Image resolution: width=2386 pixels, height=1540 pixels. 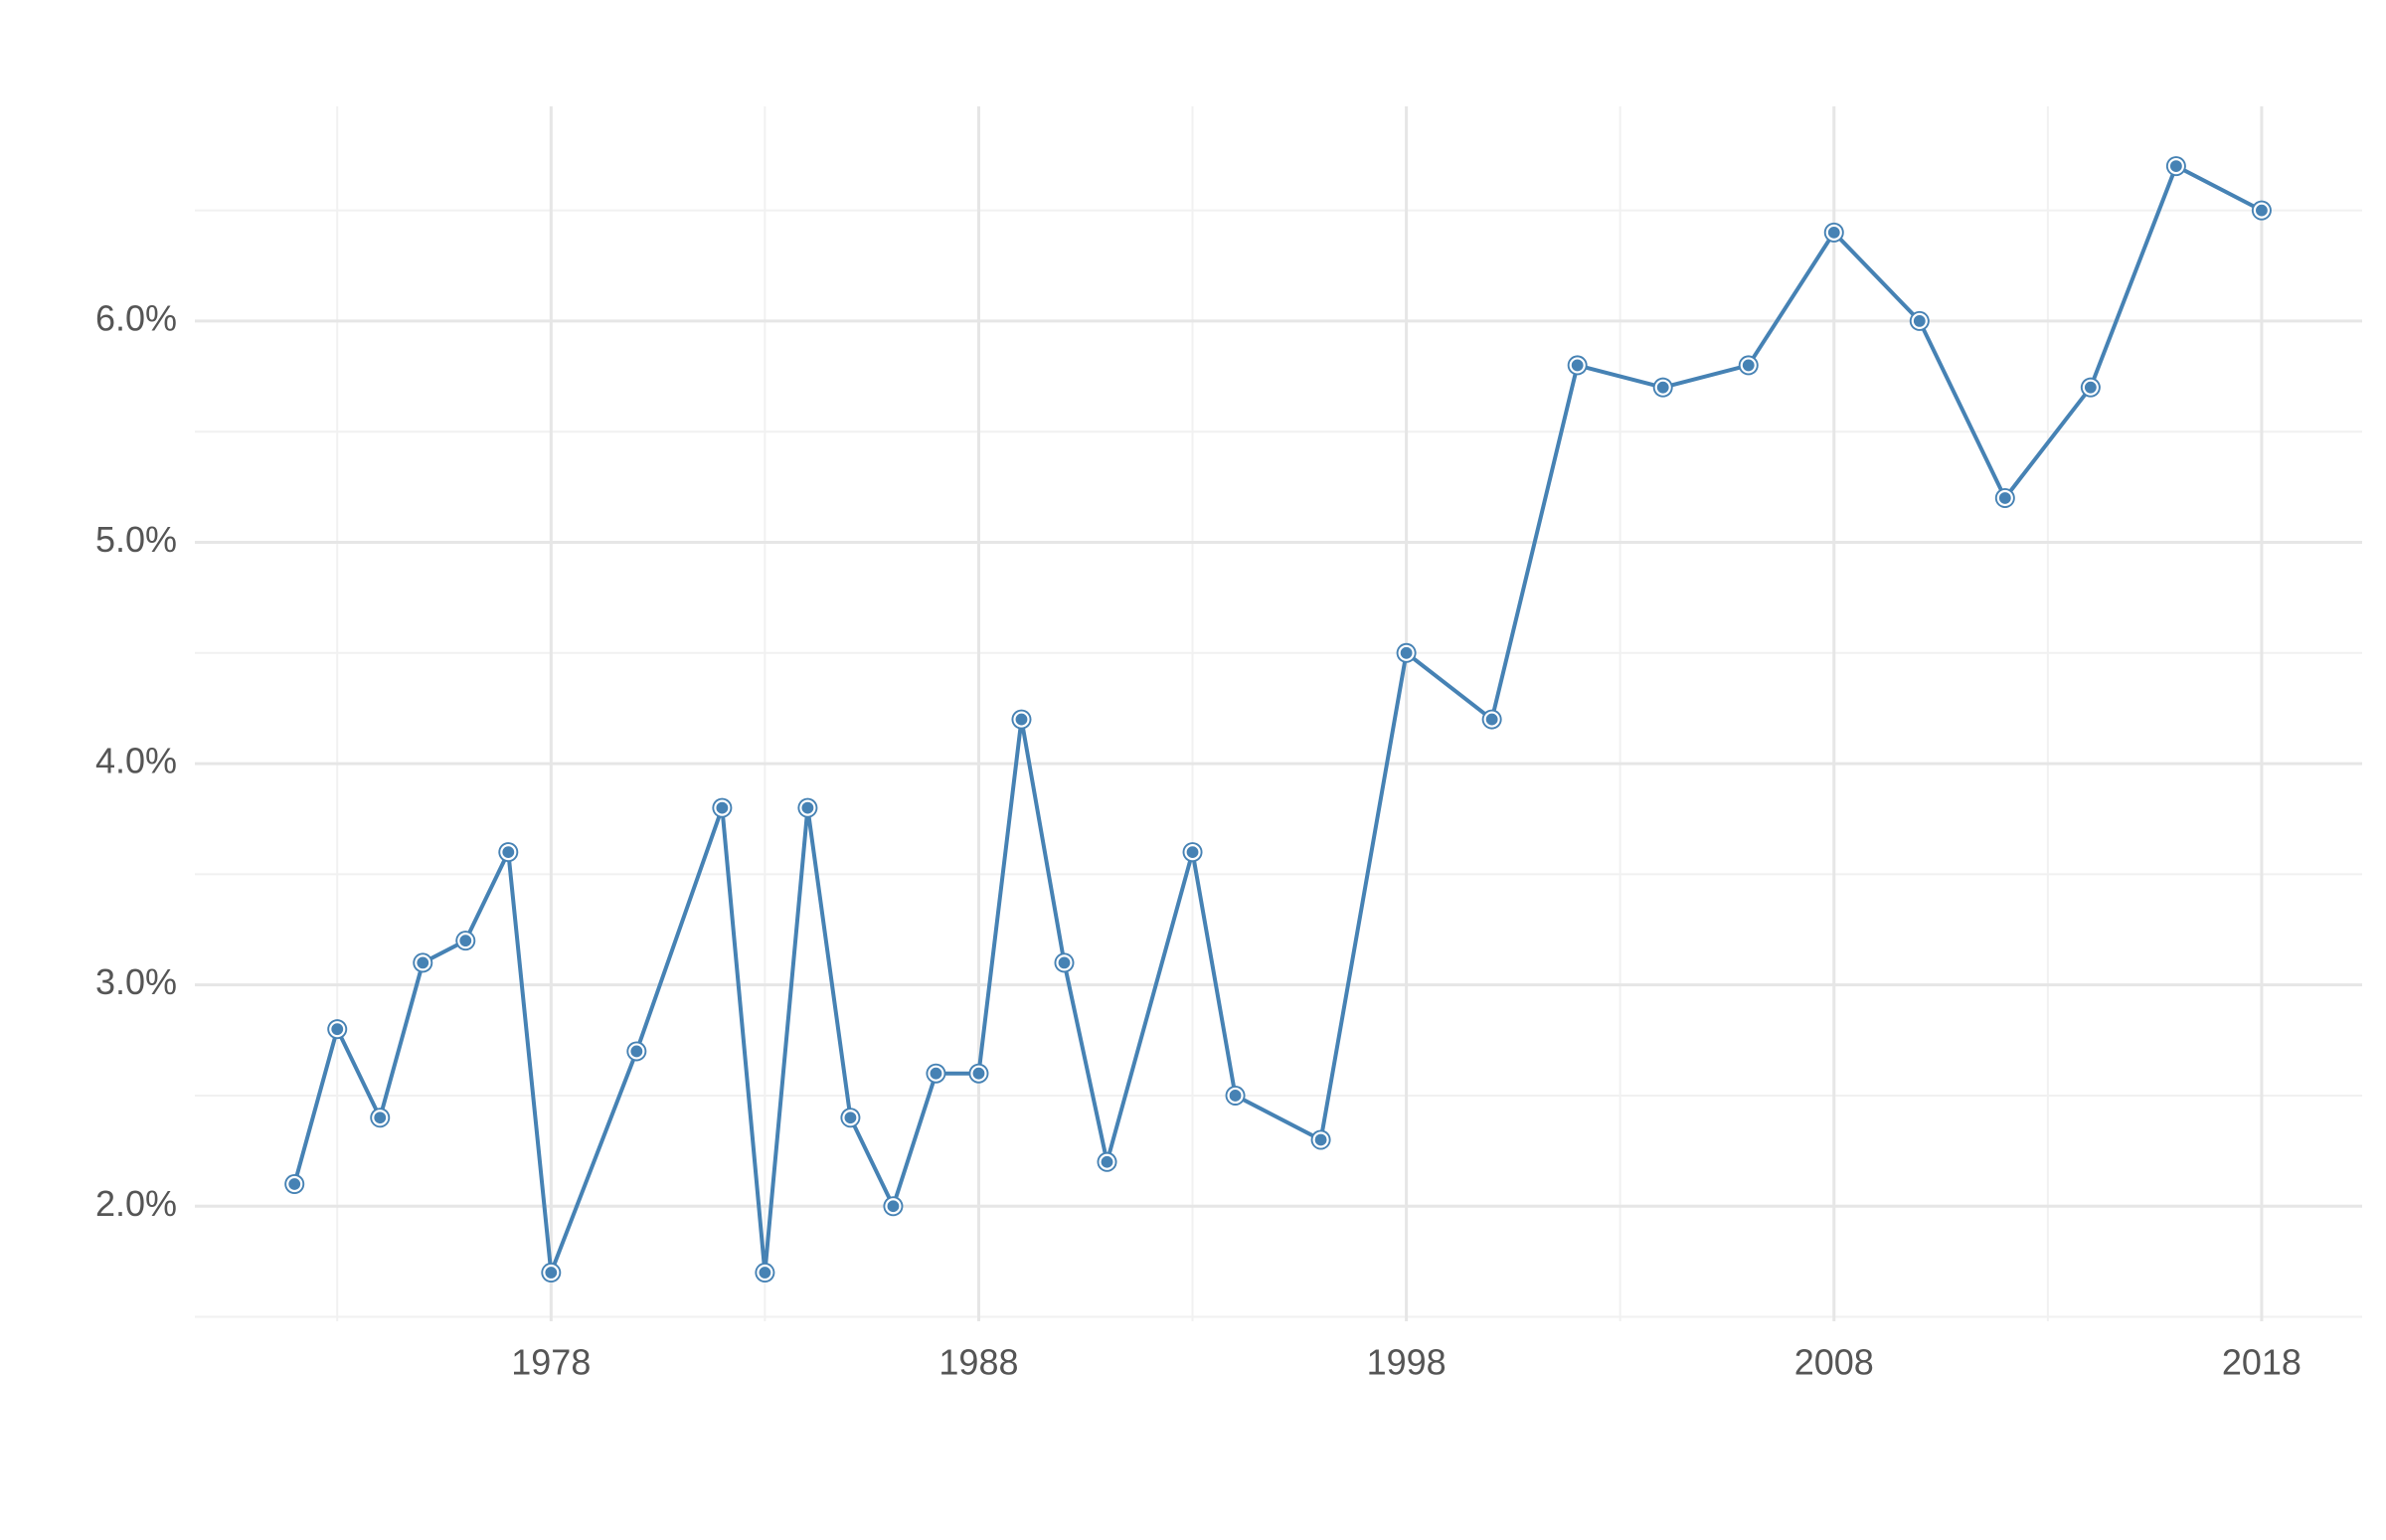 What do you see at coordinates (136, 317) in the screenshot?
I see `y-tick-label: 6.0%` at bounding box center [136, 317].